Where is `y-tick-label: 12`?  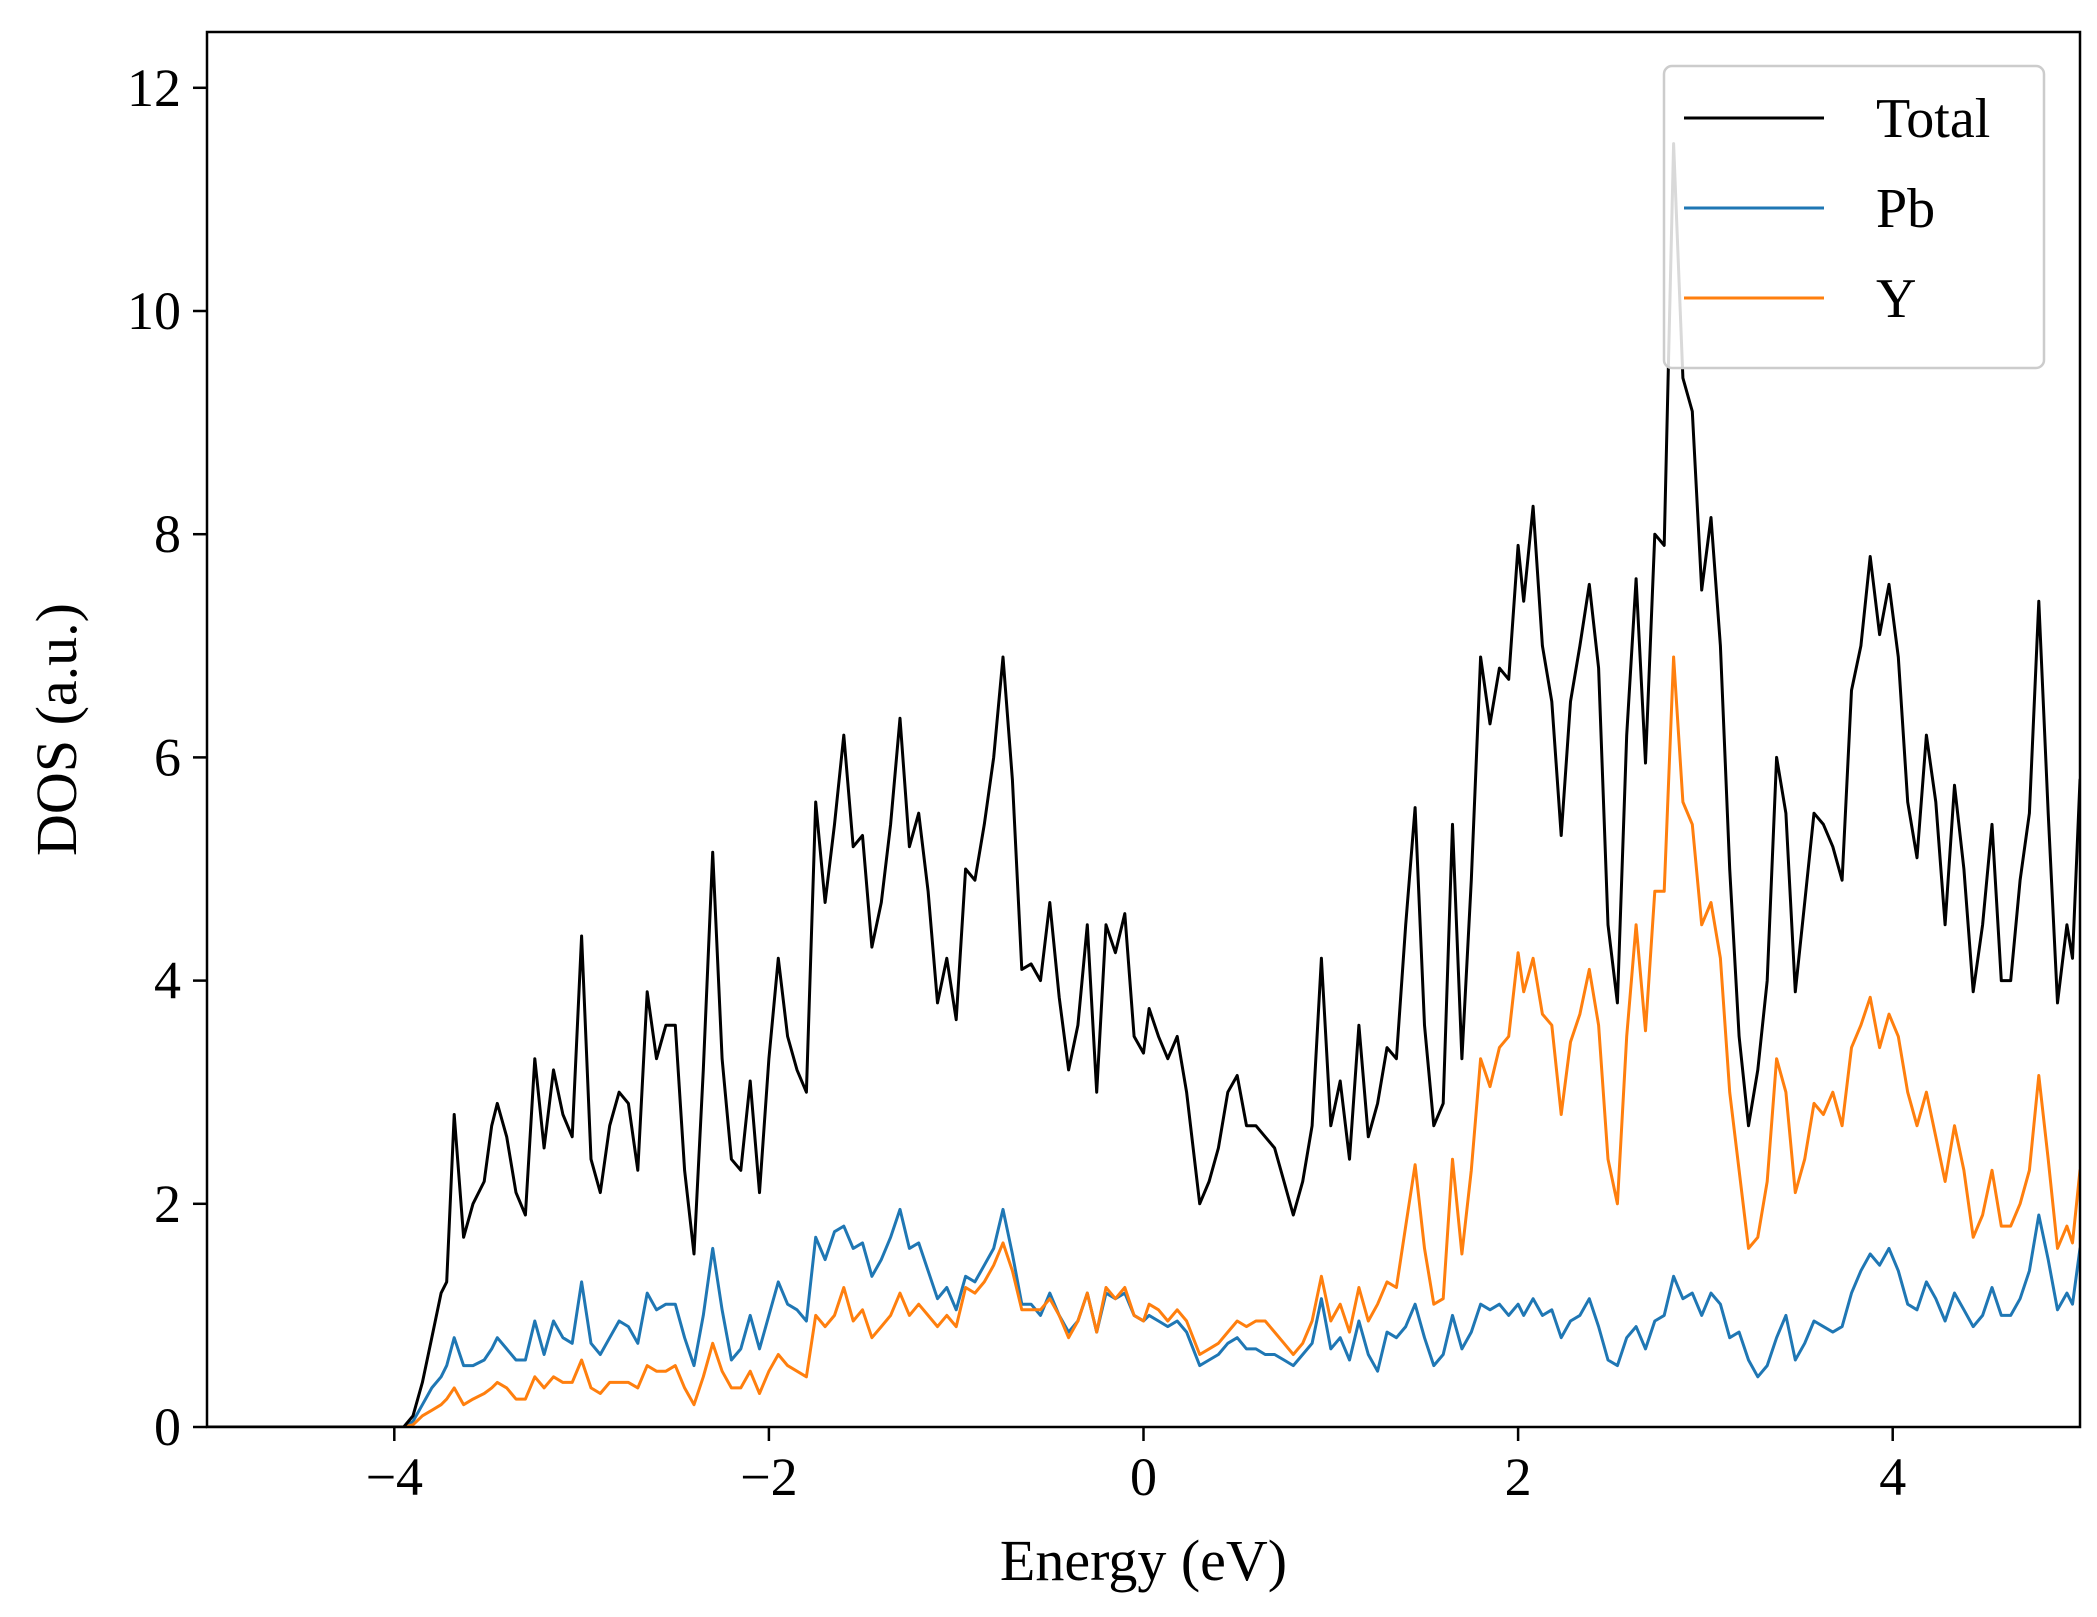
y-tick-label: 12 is located at coordinates (154, 88).